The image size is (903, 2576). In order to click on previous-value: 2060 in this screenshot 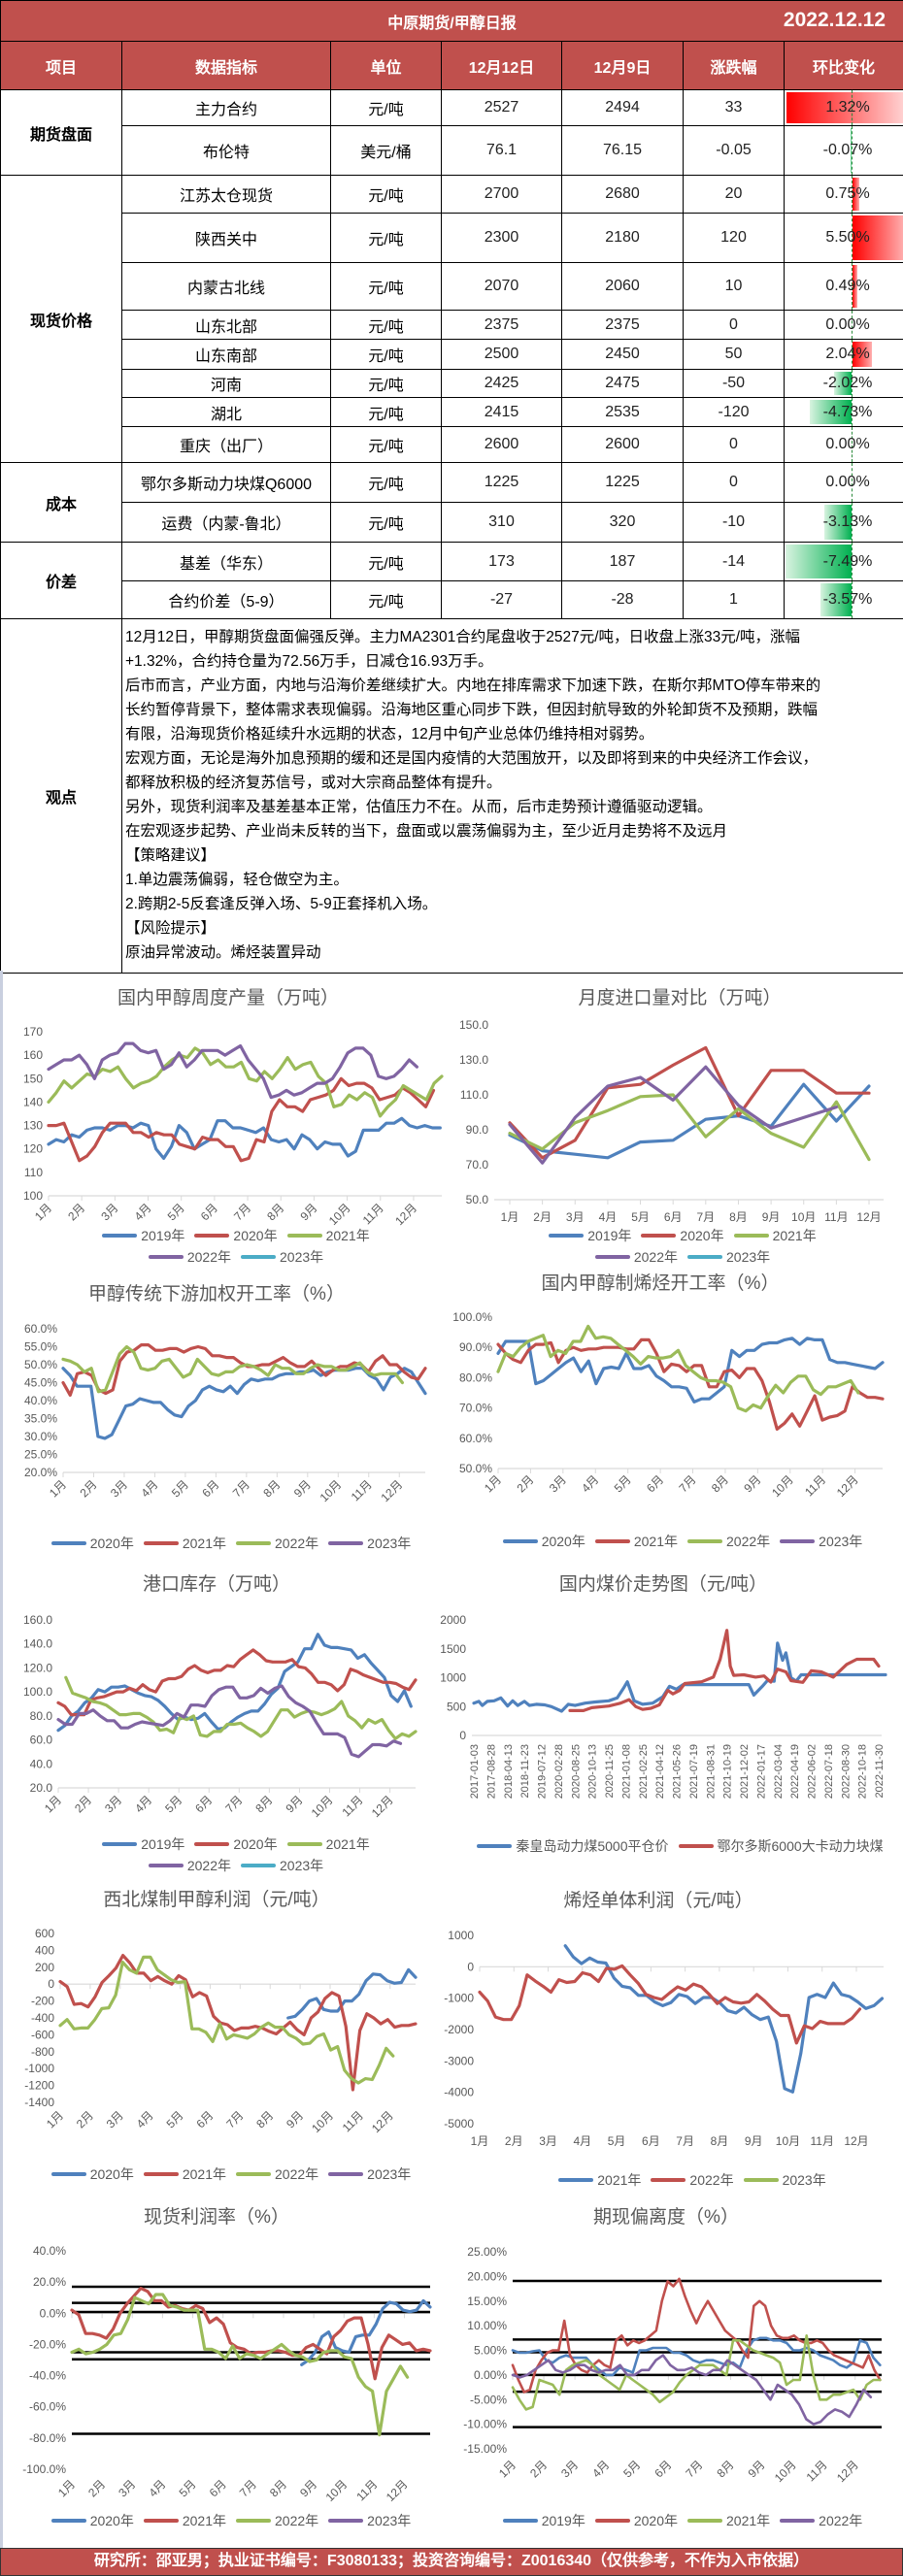, I will do `click(623, 286)`.